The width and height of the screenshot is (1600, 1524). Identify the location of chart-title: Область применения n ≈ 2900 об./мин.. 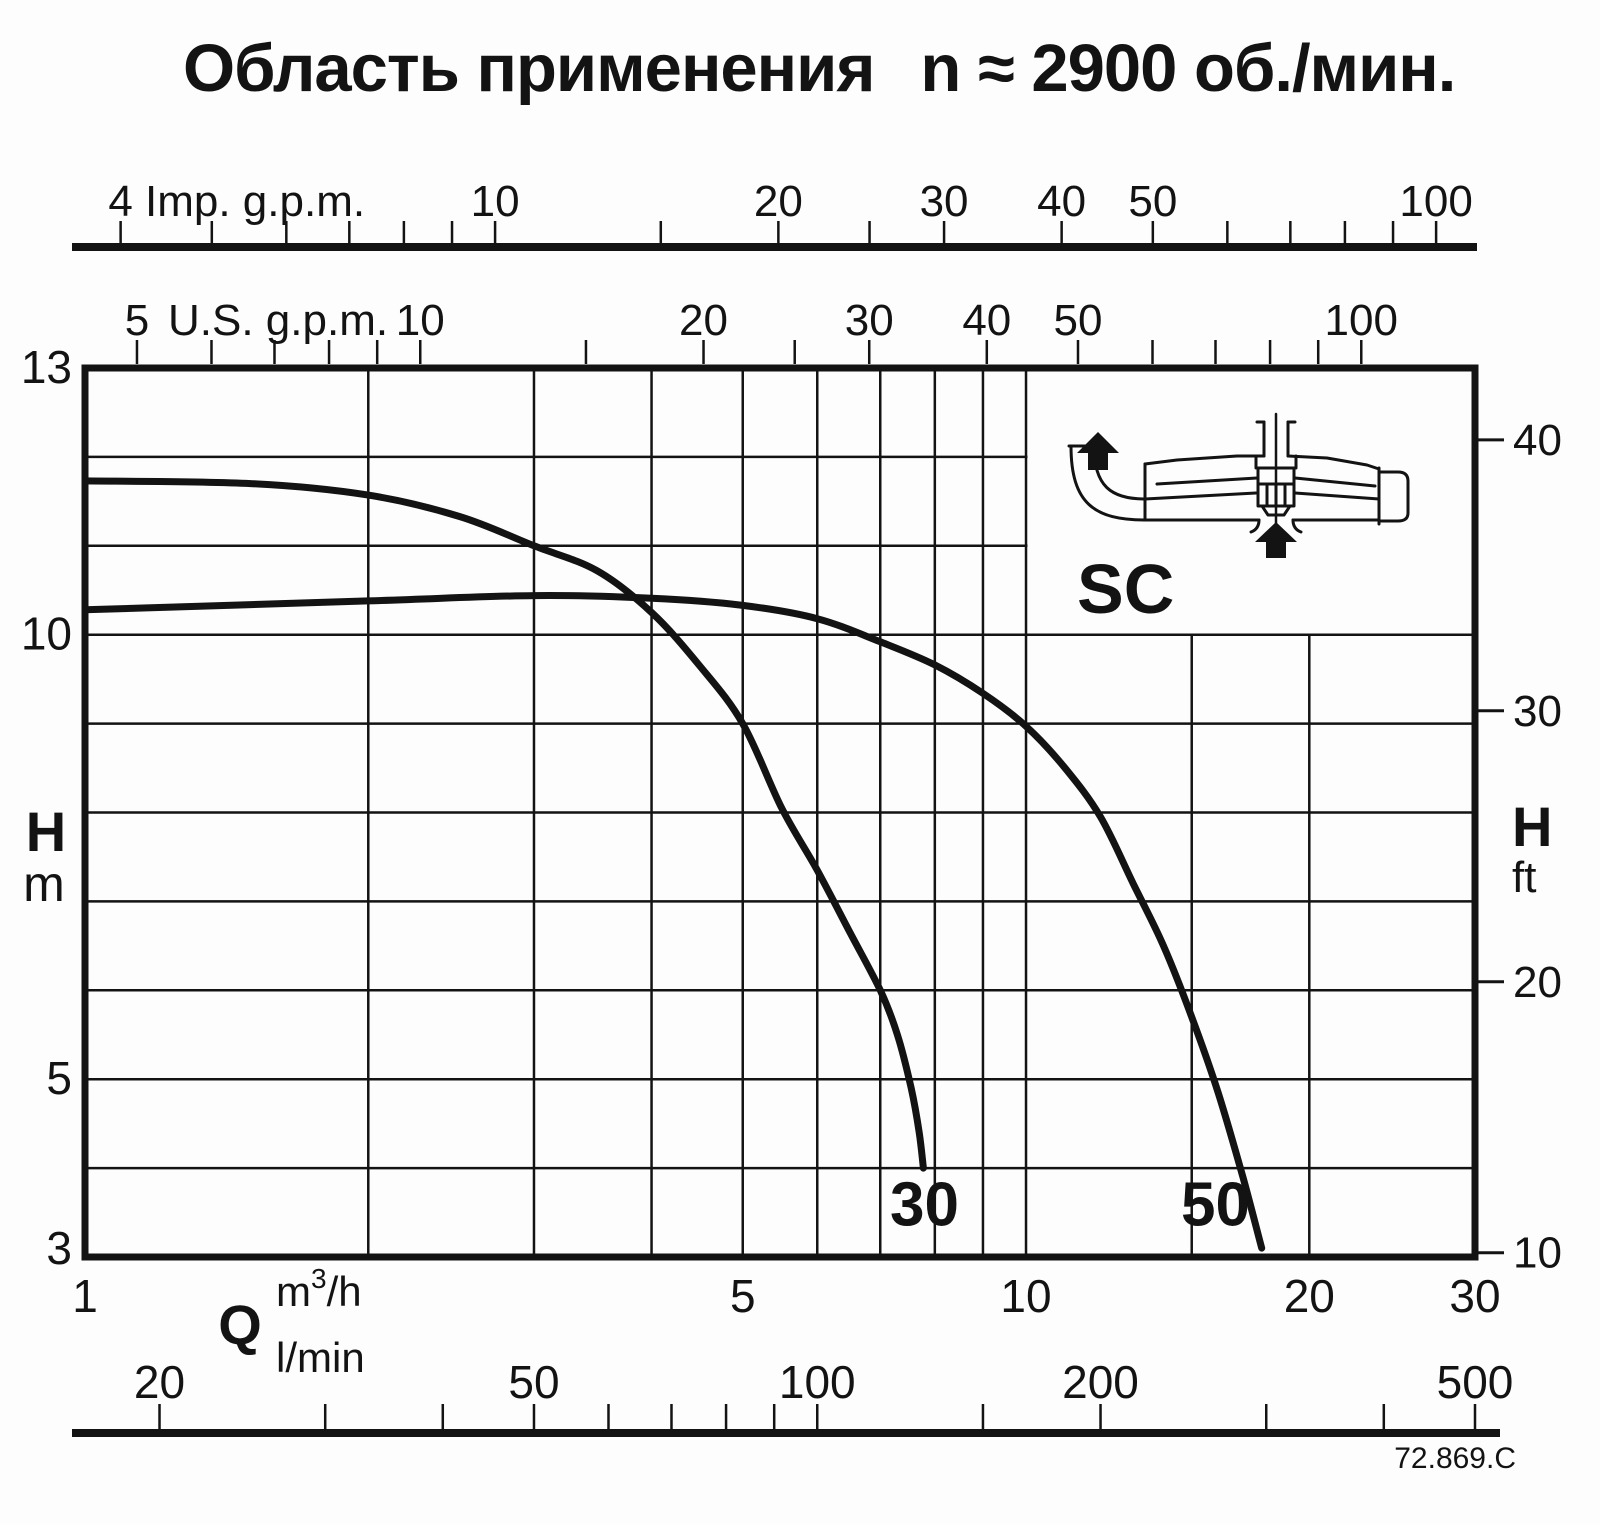
(819, 68).